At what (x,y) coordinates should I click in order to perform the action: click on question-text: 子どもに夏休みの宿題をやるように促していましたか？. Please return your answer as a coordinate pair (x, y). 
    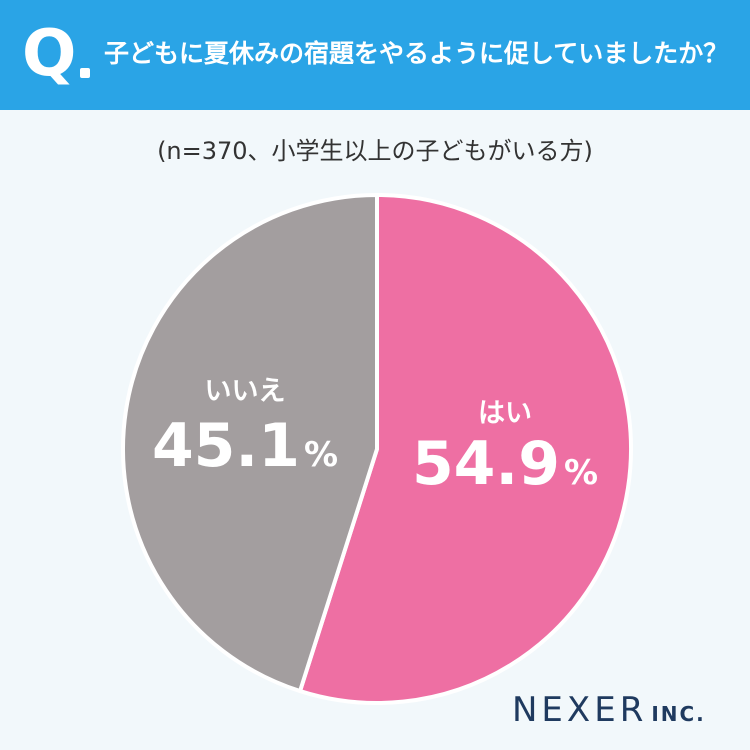
    Looking at the image, I should click on (416, 53).